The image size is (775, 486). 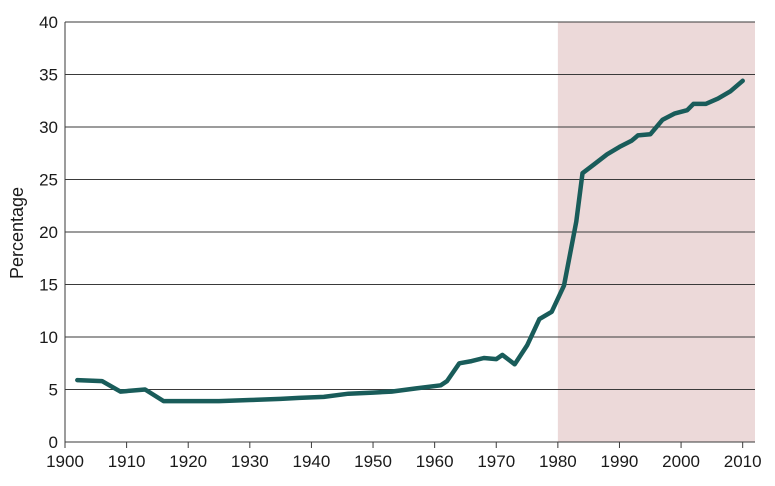 I want to click on y-tick-label-40: 40, so click(x=48, y=22).